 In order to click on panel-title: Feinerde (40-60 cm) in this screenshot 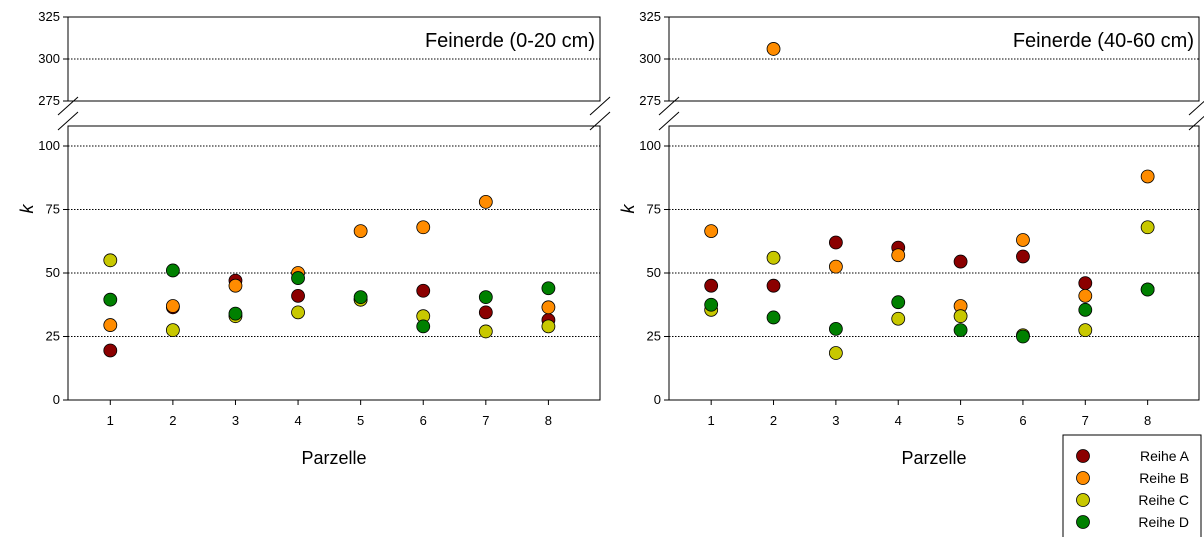, I will do `click(1103, 41)`.